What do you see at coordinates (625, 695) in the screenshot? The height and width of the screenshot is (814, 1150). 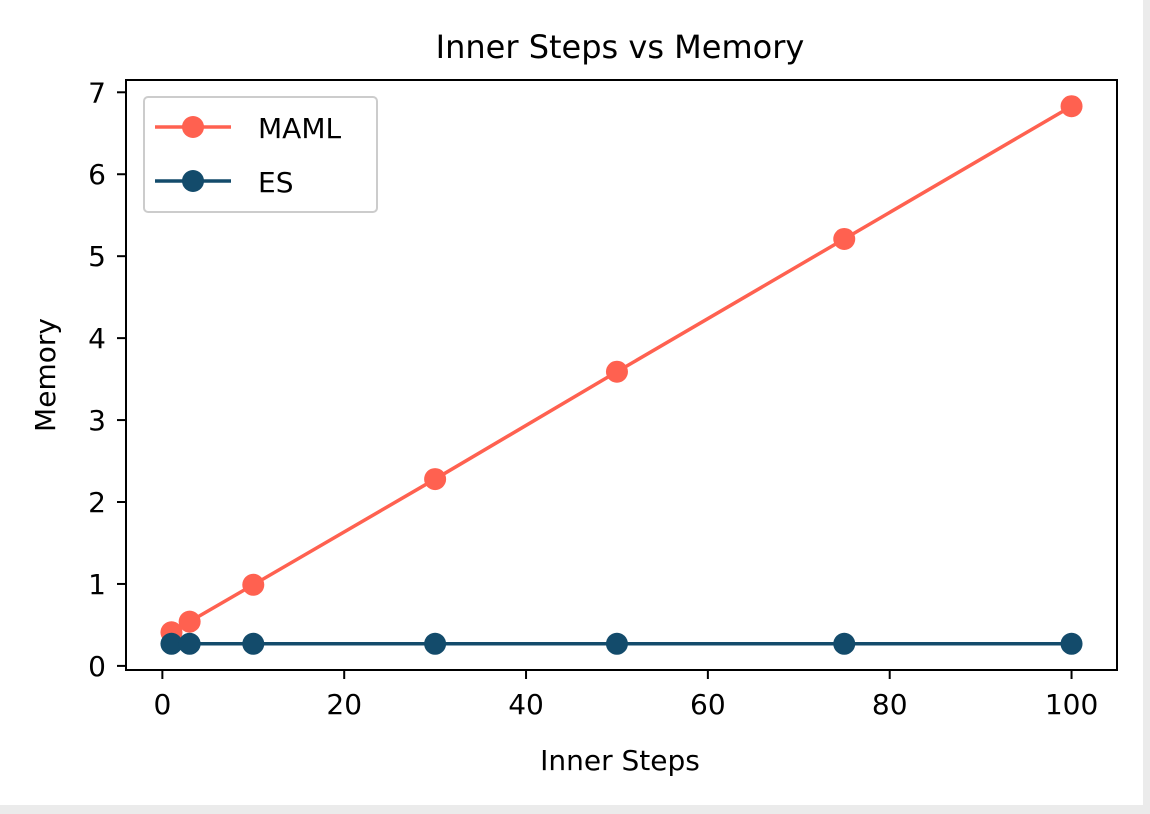 I see `x-axis-ticks: 0 20 40 60 80 100` at bounding box center [625, 695].